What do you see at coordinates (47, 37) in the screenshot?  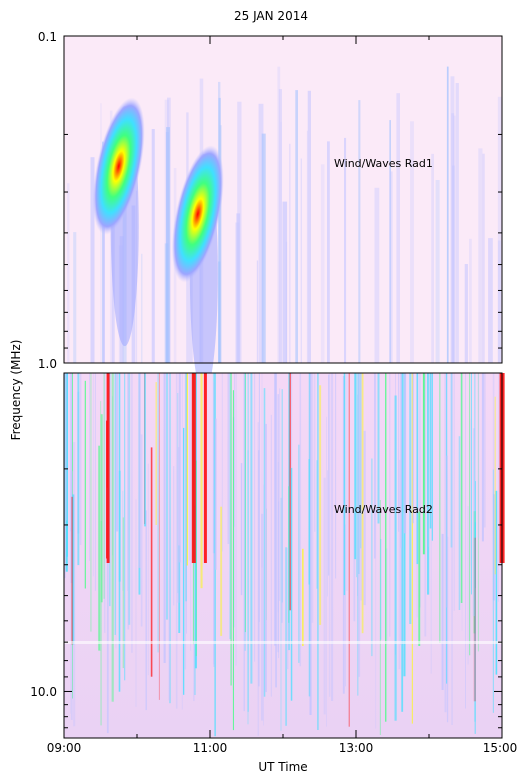 I see `y-tick-label-0.1: 0.1` at bounding box center [47, 37].